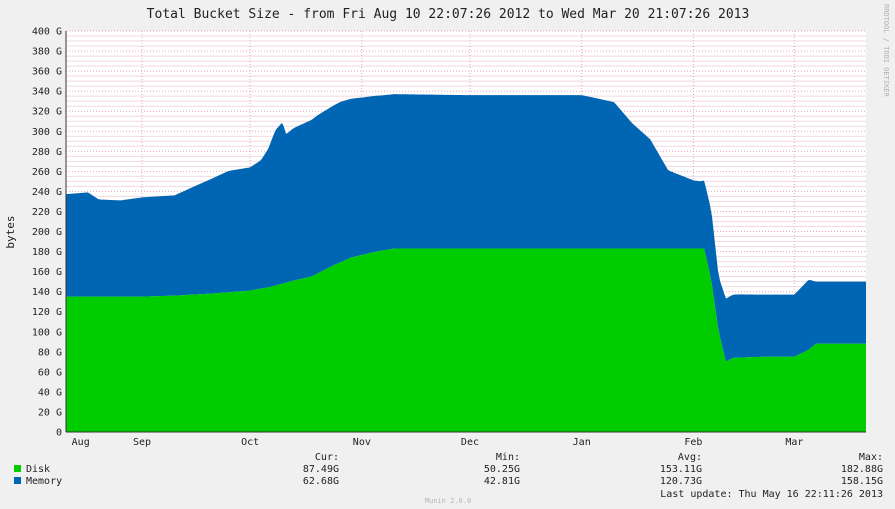 Image resolution: width=895 pixels, height=509 pixels. I want to click on y-tick-label: 40 G, so click(50, 392).